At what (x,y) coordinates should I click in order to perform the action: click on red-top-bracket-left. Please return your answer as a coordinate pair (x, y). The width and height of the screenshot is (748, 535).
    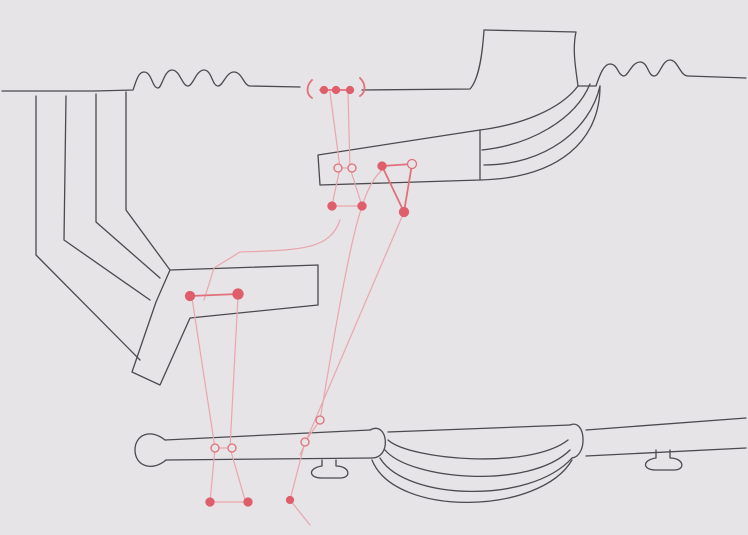
    Looking at the image, I should click on (309, 89).